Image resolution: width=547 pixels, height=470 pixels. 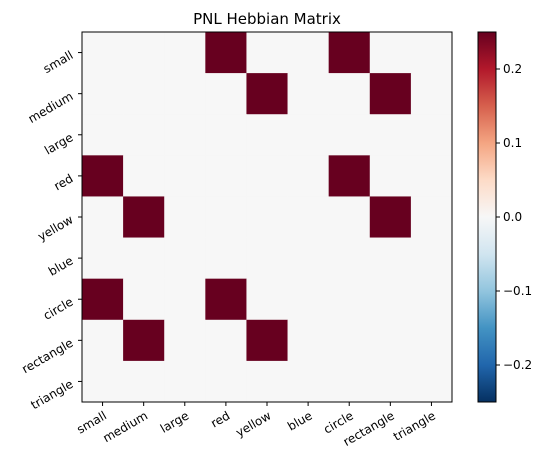 I want to click on heatmap-cell-triangle-large, so click(x=185, y=381).